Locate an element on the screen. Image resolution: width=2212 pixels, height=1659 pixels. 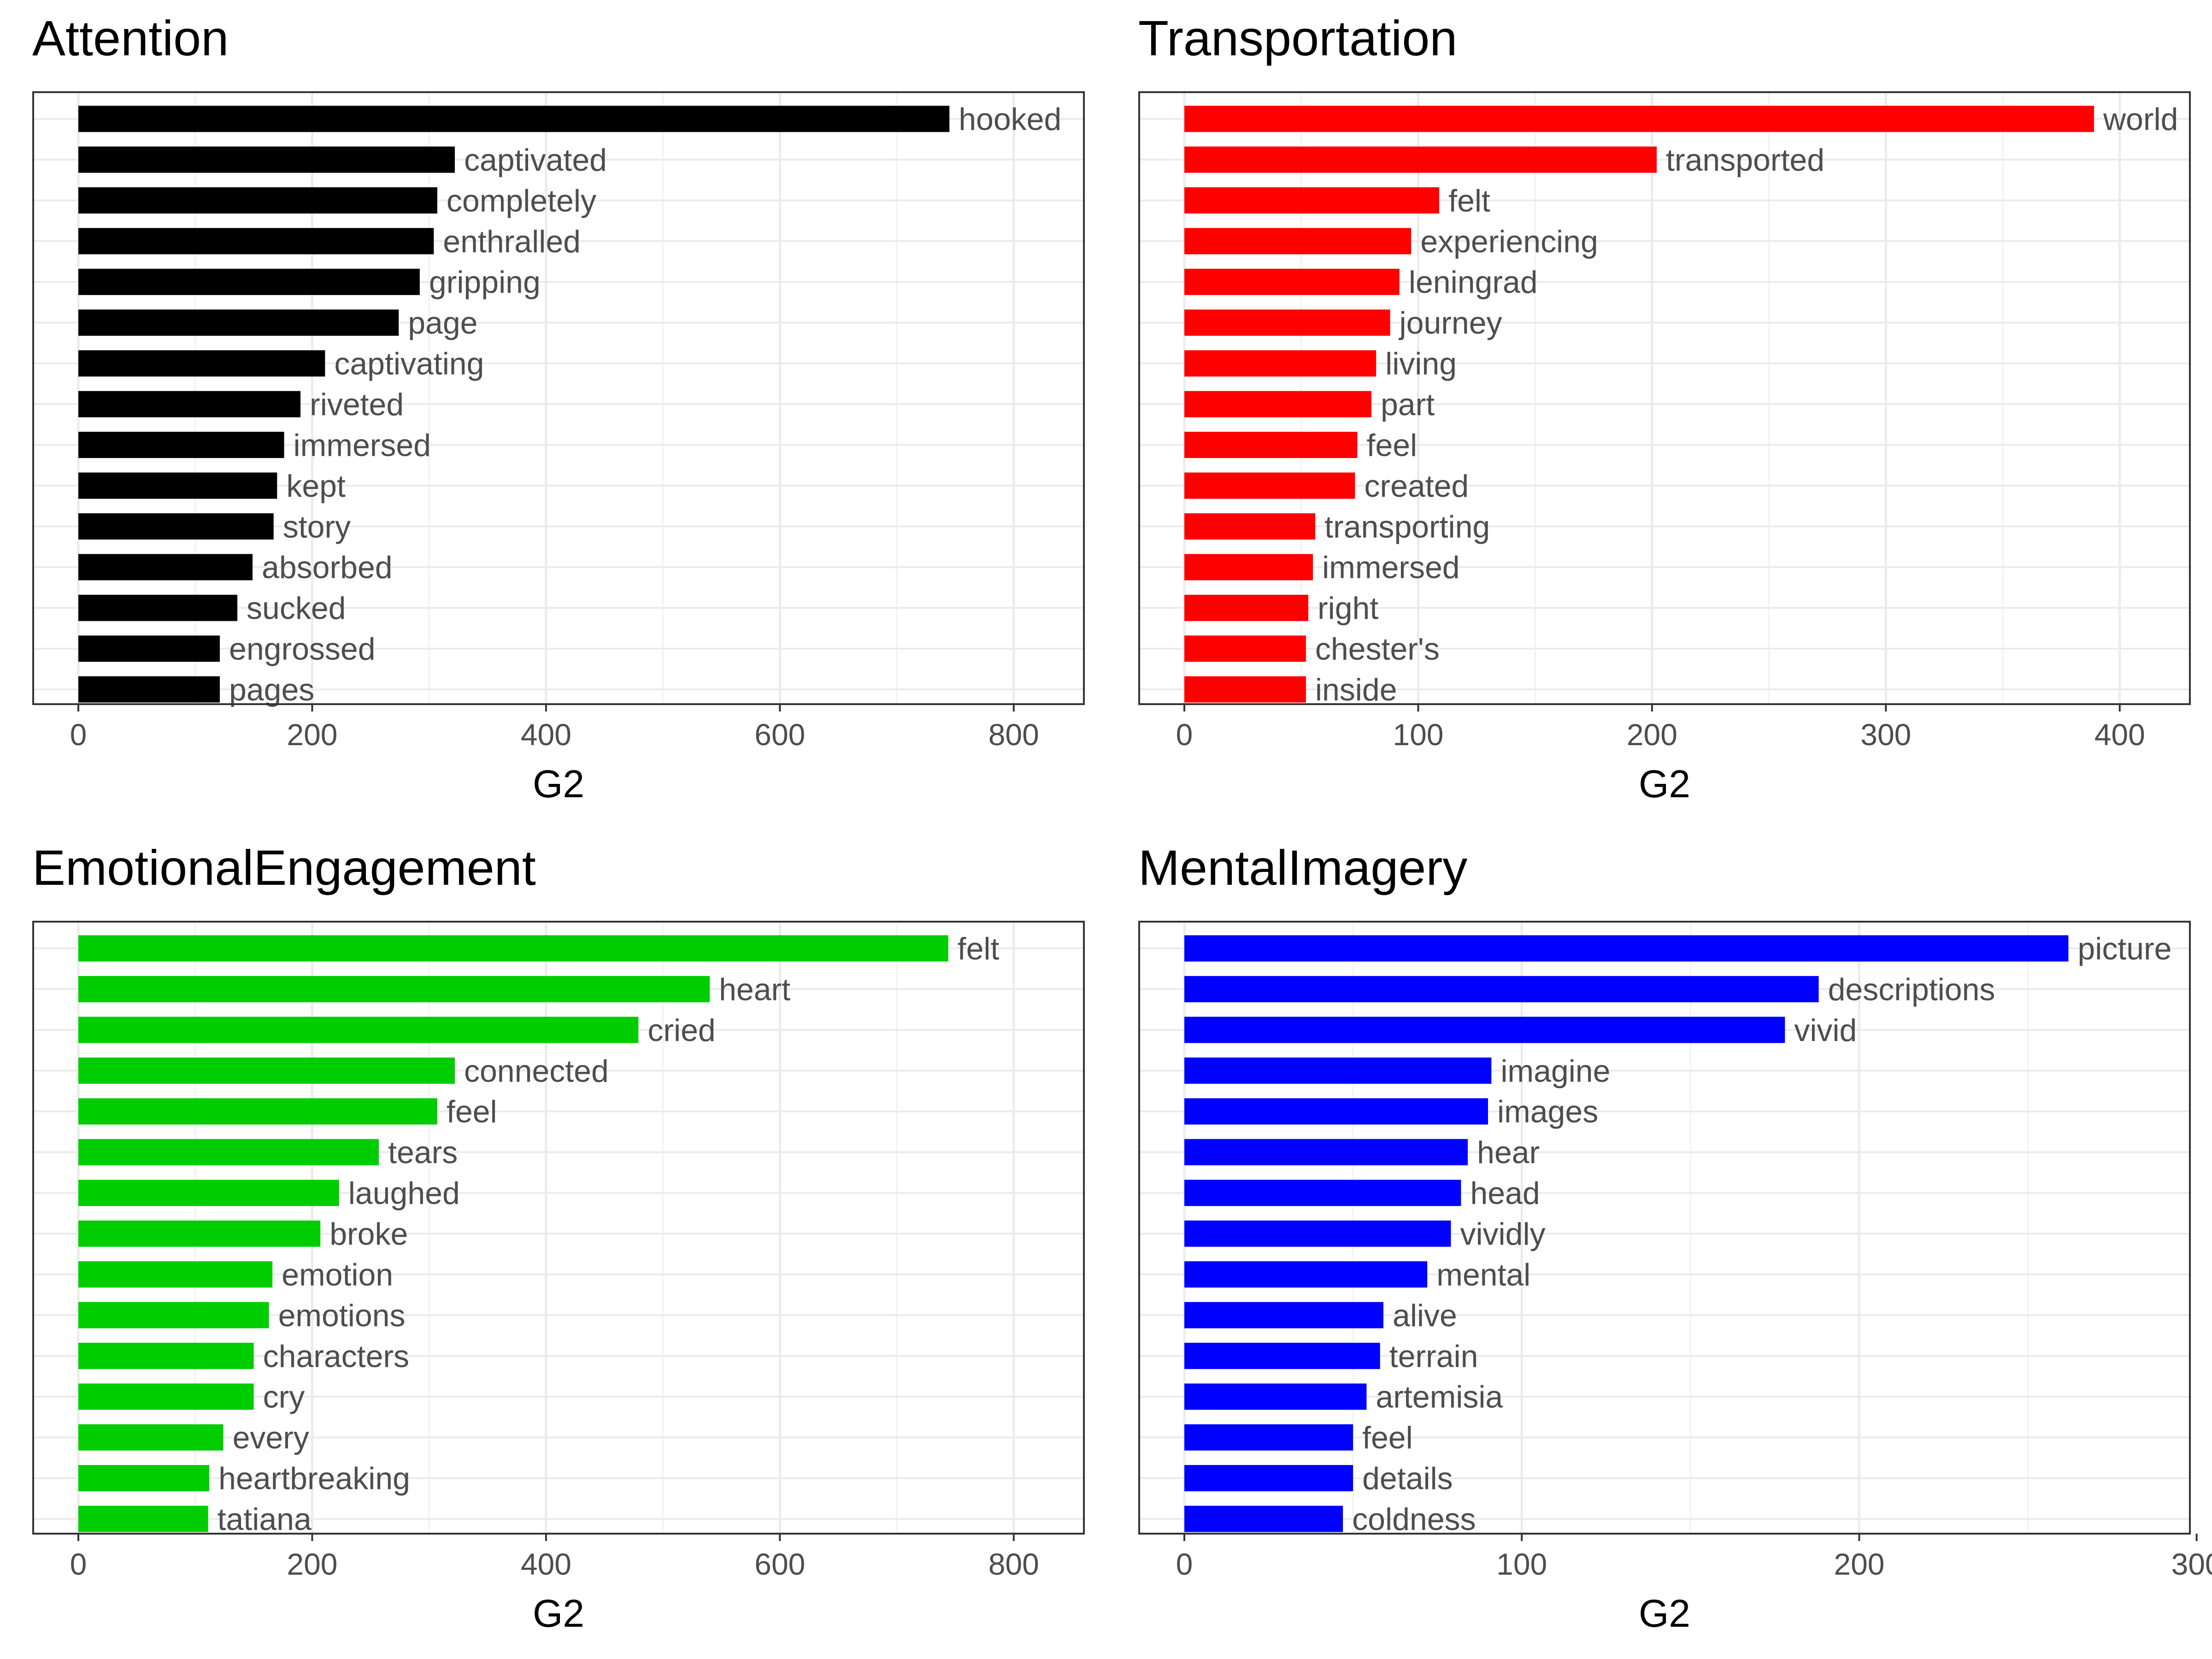
panel-title: EmotionalEngagement is located at coordinates (284, 867).